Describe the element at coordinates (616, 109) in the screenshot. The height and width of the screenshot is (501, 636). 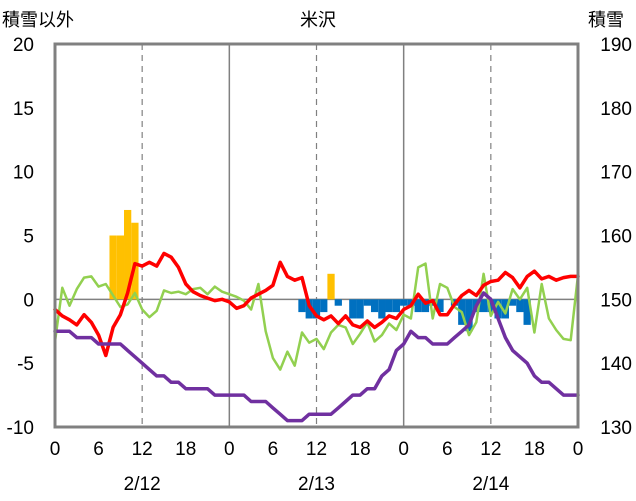
I see `right-tick-label: 180` at that location.